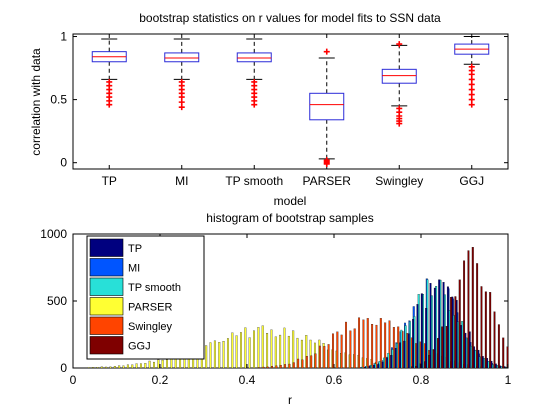  Describe the element at coordinates (399, 181) in the screenshot. I see `boxplot-xtick-label: Swingley` at that location.